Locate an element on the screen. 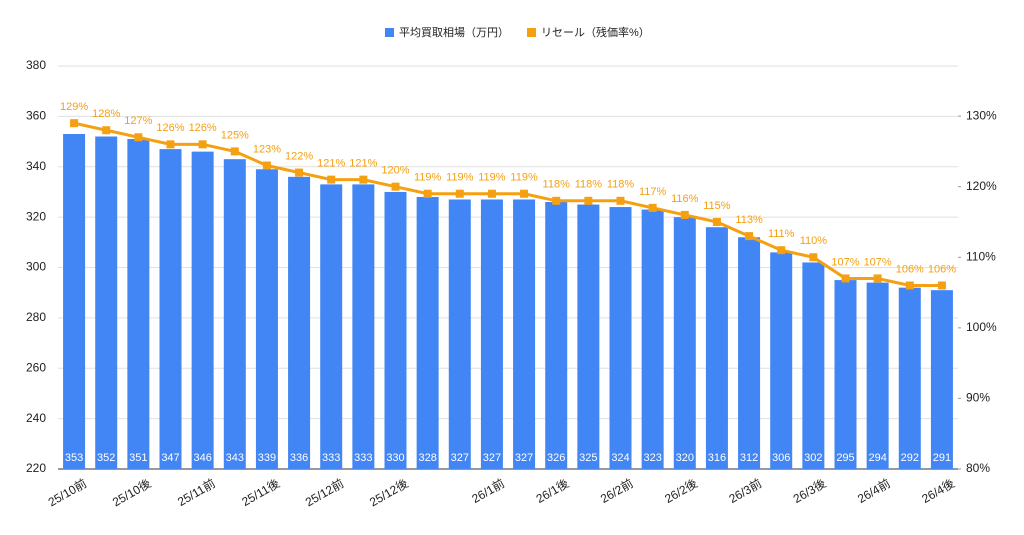 This screenshot has width=1024, height=535. y-tick-label: 340 is located at coordinates (36, 166).